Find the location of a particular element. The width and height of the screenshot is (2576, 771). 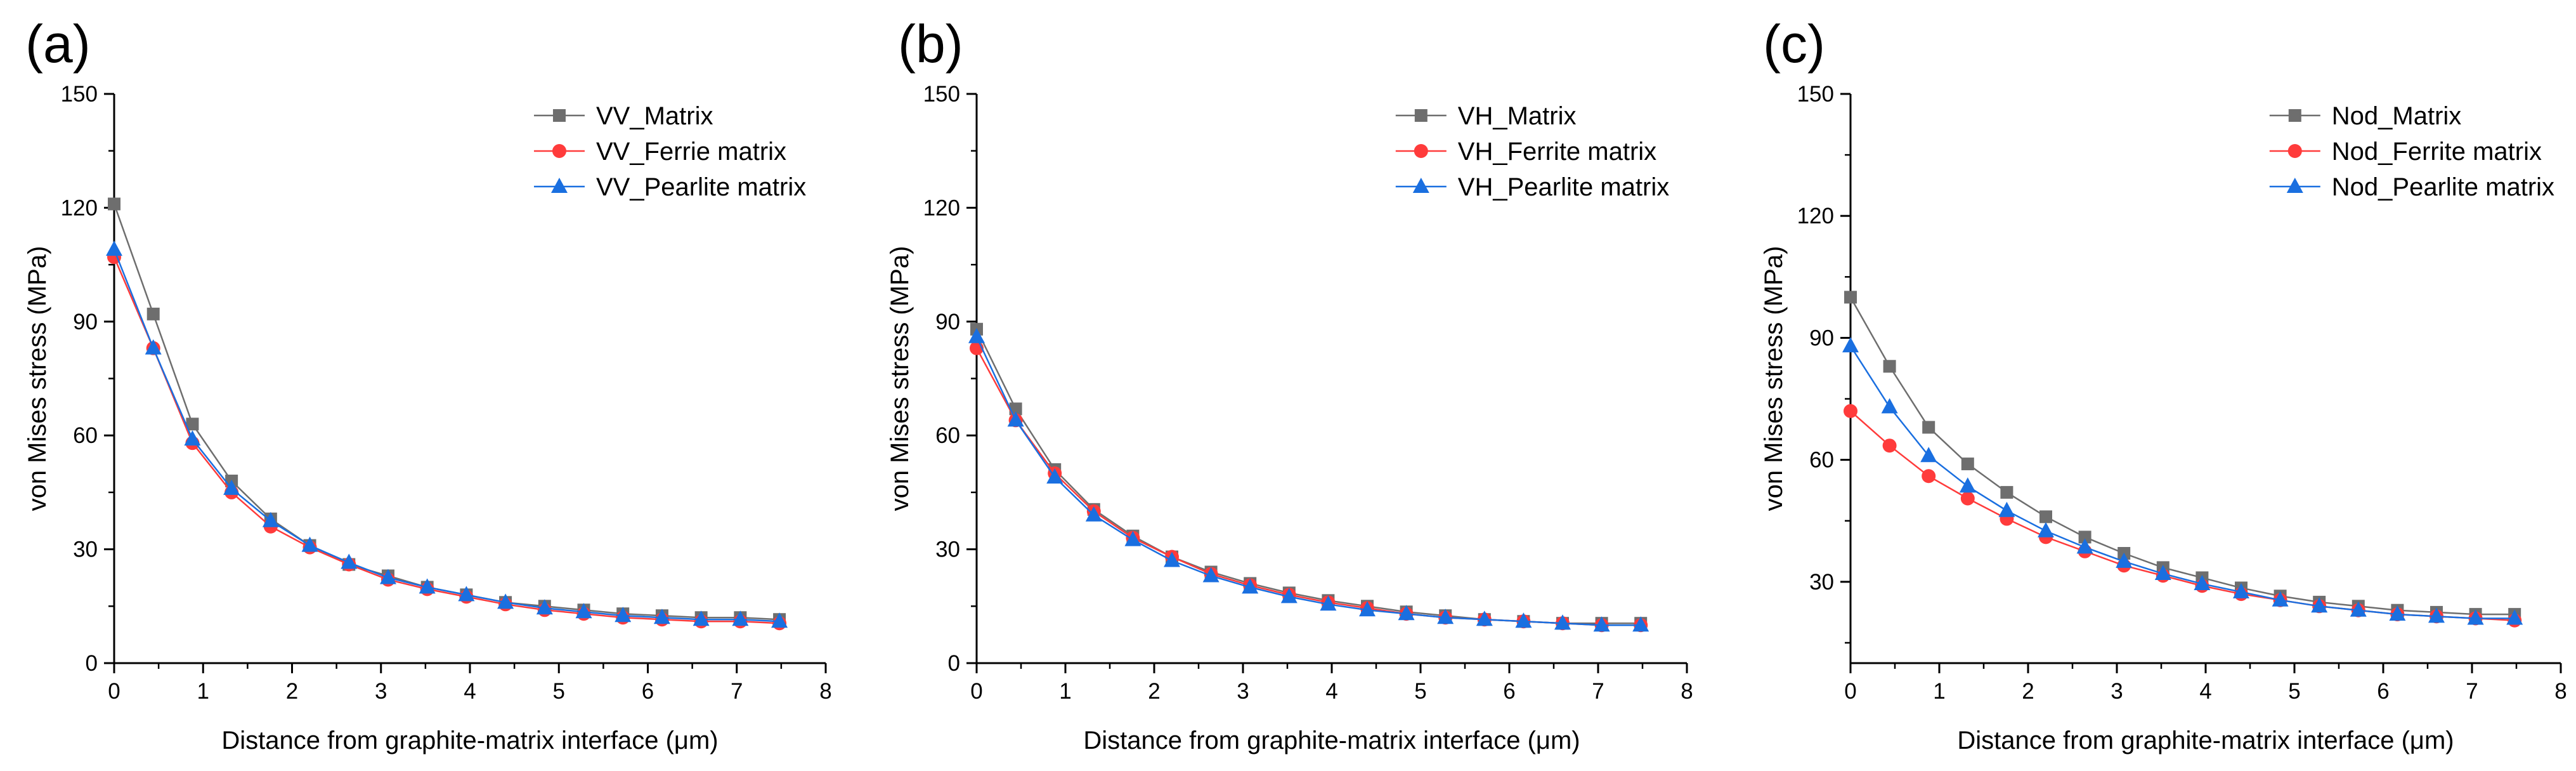

legend-item: VH_Pearlite matrix is located at coordinates (1532, 187).